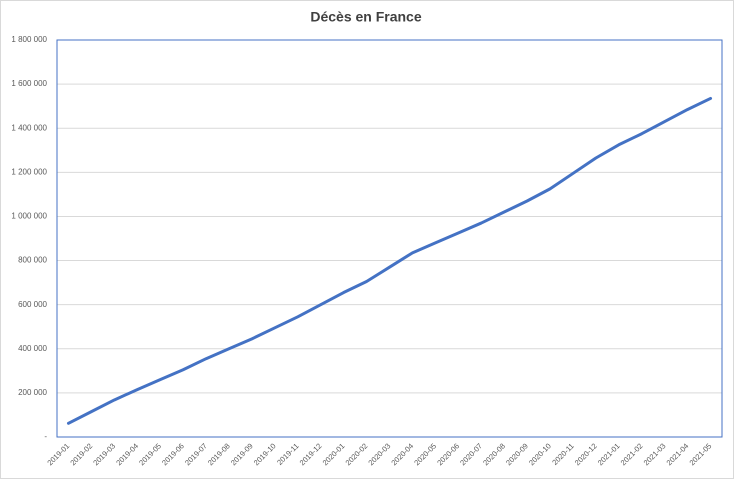 Image resolution: width=734 pixels, height=479 pixels. What do you see at coordinates (29, 171) in the screenshot?
I see `y-tick-label: 1 200 000` at bounding box center [29, 171].